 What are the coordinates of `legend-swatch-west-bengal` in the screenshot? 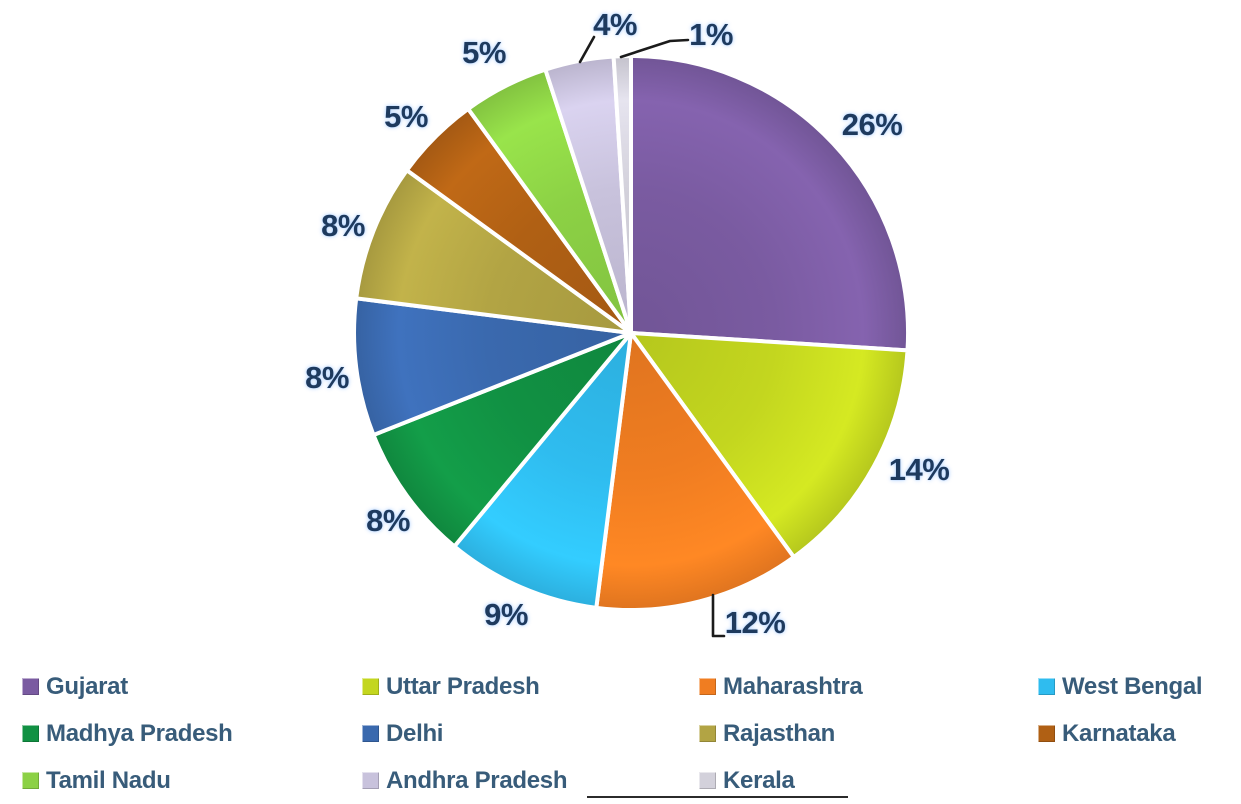 It's located at (1046, 686).